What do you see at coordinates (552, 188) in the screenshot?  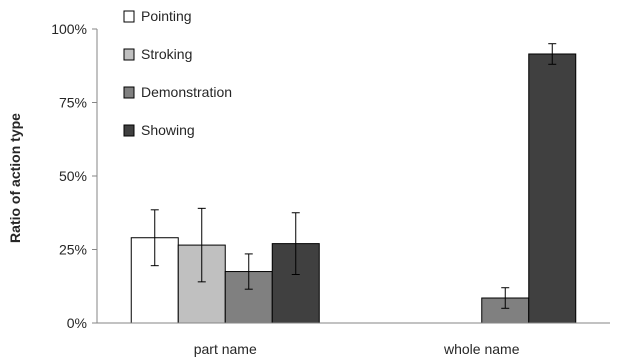 I see `bar-showing-whole-name` at bounding box center [552, 188].